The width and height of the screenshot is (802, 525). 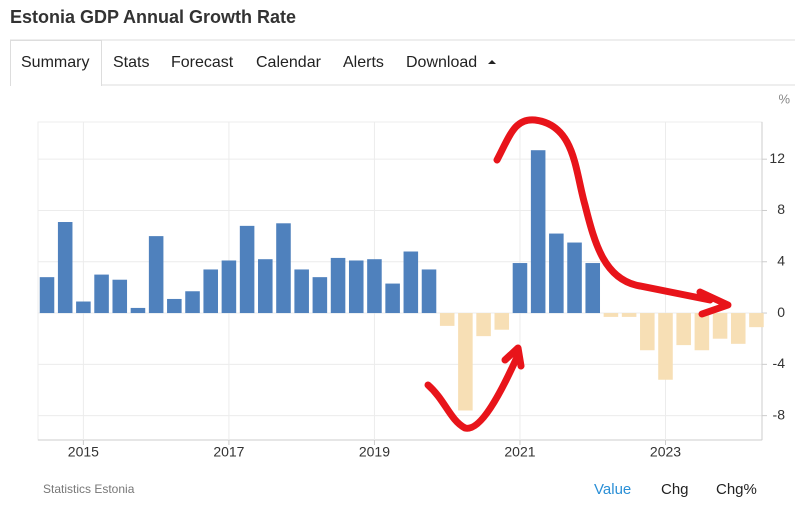 What do you see at coordinates (779, 363) in the screenshot?
I see `y-tick-label: -4` at bounding box center [779, 363].